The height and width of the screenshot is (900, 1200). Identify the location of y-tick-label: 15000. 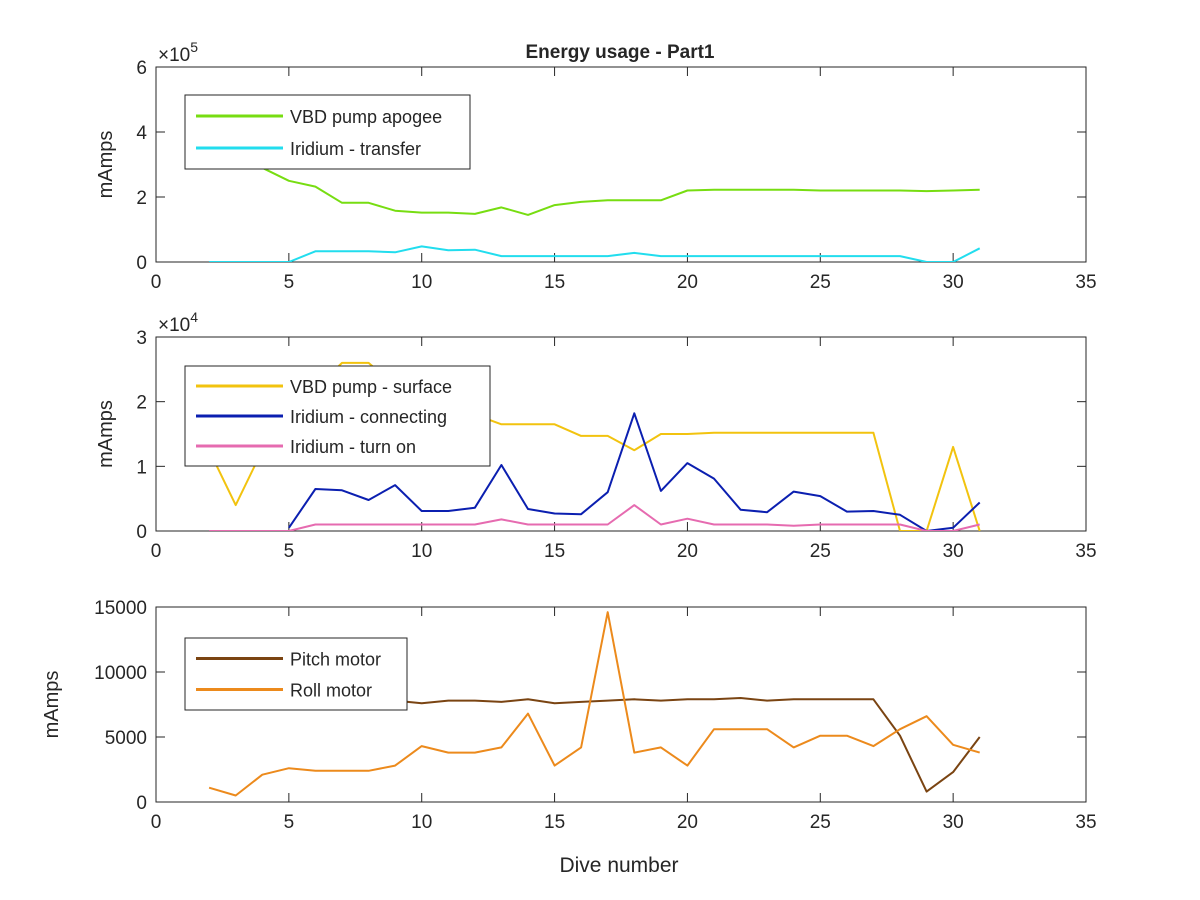
(120, 608).